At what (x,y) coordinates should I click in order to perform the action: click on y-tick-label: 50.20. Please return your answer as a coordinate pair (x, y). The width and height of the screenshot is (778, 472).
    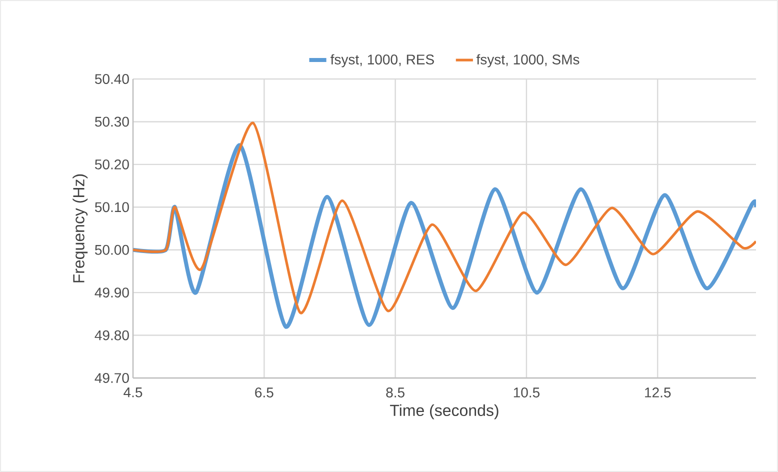
    Looking at the image, I should click on (112, 164).